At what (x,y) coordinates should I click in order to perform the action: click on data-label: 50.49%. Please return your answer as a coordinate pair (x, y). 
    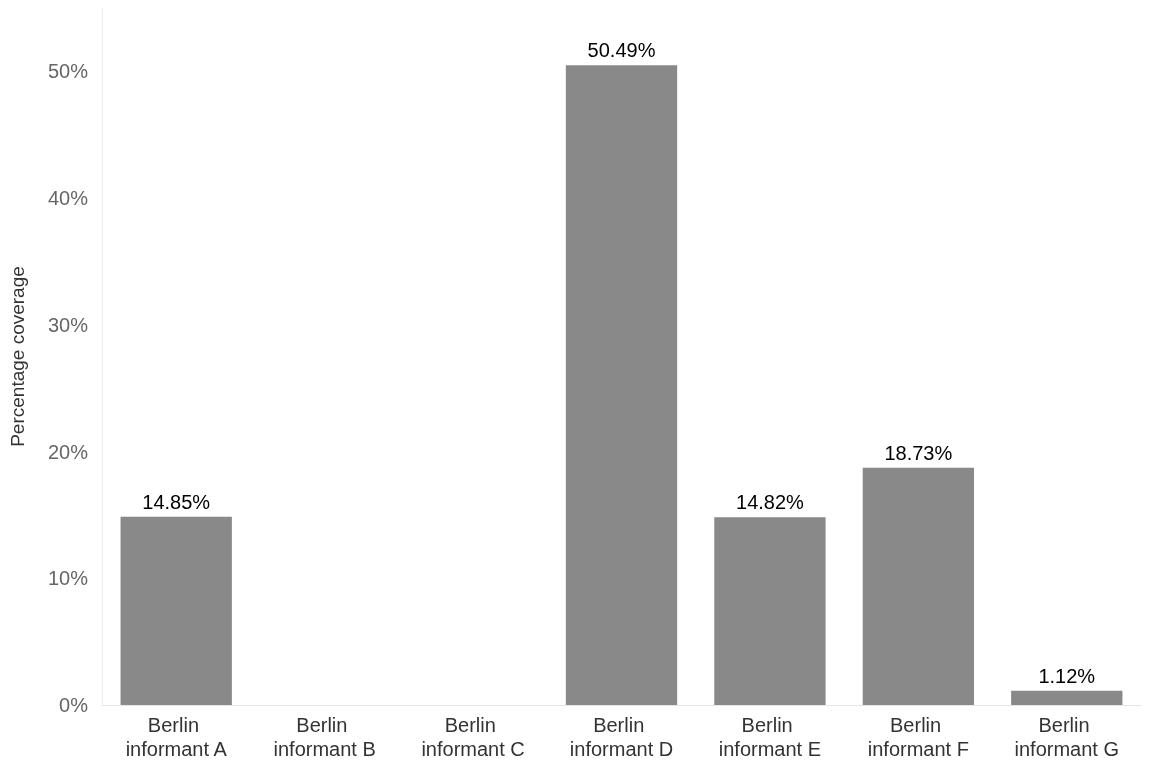
    Looking at the image, I should click on (621, 50).